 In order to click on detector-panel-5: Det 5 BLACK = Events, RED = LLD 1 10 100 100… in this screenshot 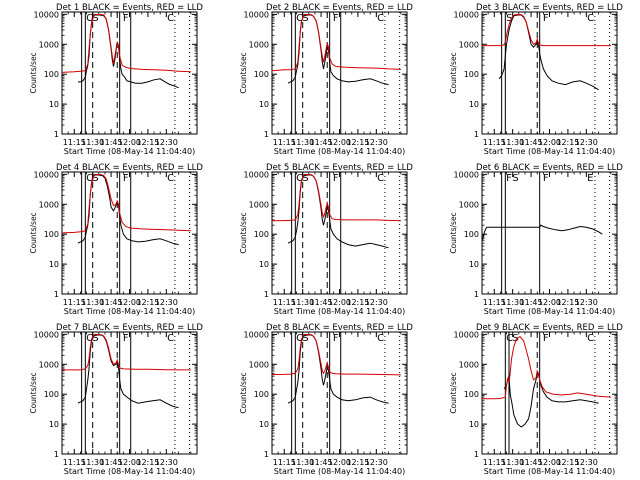, I will do `click(326, 239)`.